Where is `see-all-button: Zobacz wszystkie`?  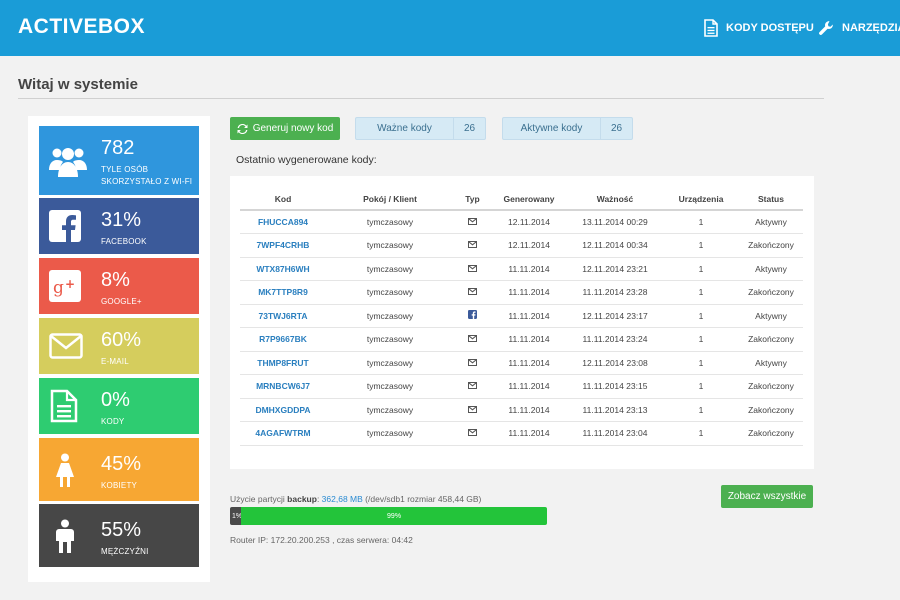
see-all-button: Zobacz wszystkie is located at coordinates (767, 496).